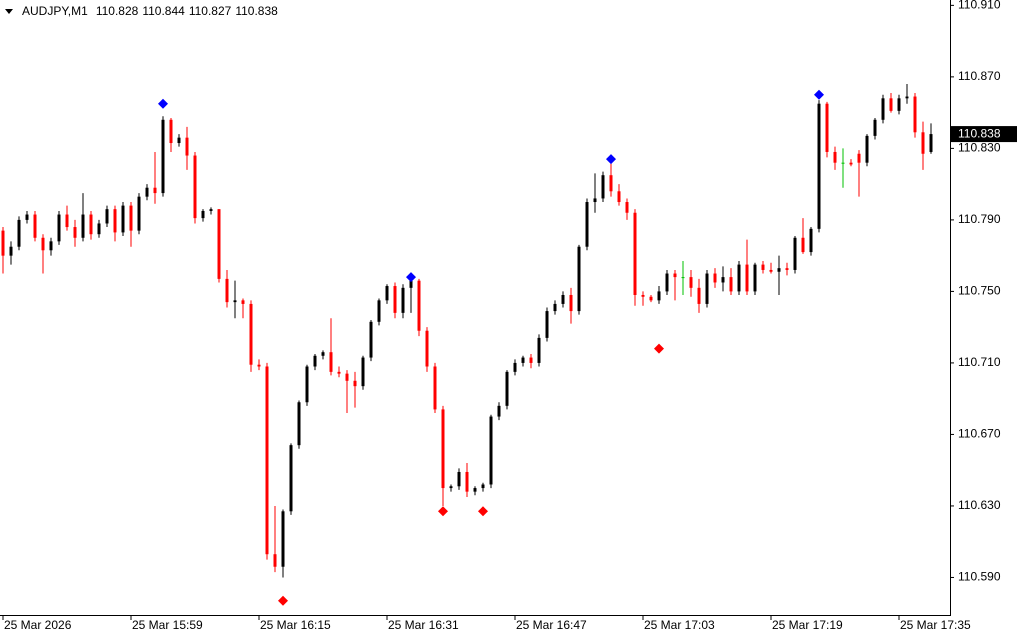 The height and width of the screenshot is (640, 1024). I want to click on header-value: 110.838, so click(256, 11).